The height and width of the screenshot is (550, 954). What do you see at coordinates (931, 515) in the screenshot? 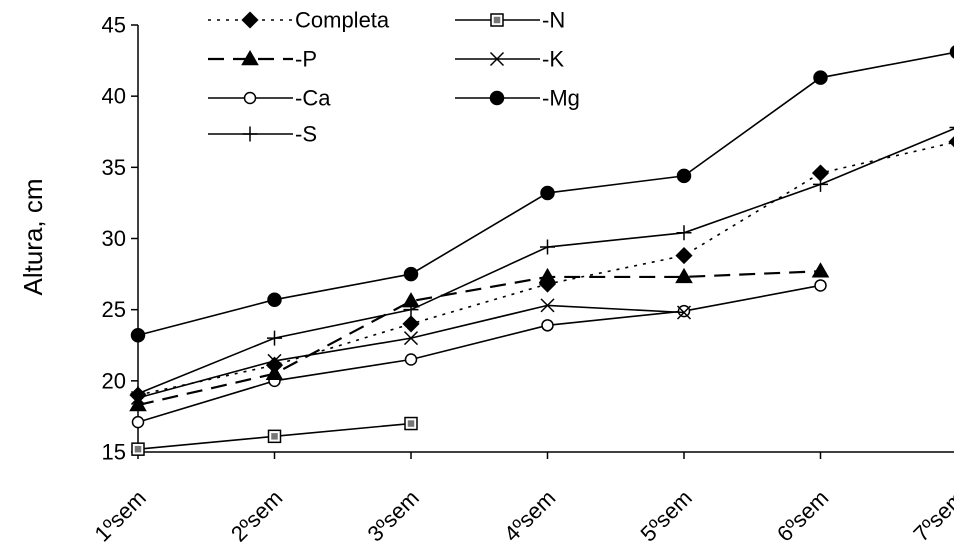
I see `x-tick-label: 7ºsem` at bounding box center [931, 515].